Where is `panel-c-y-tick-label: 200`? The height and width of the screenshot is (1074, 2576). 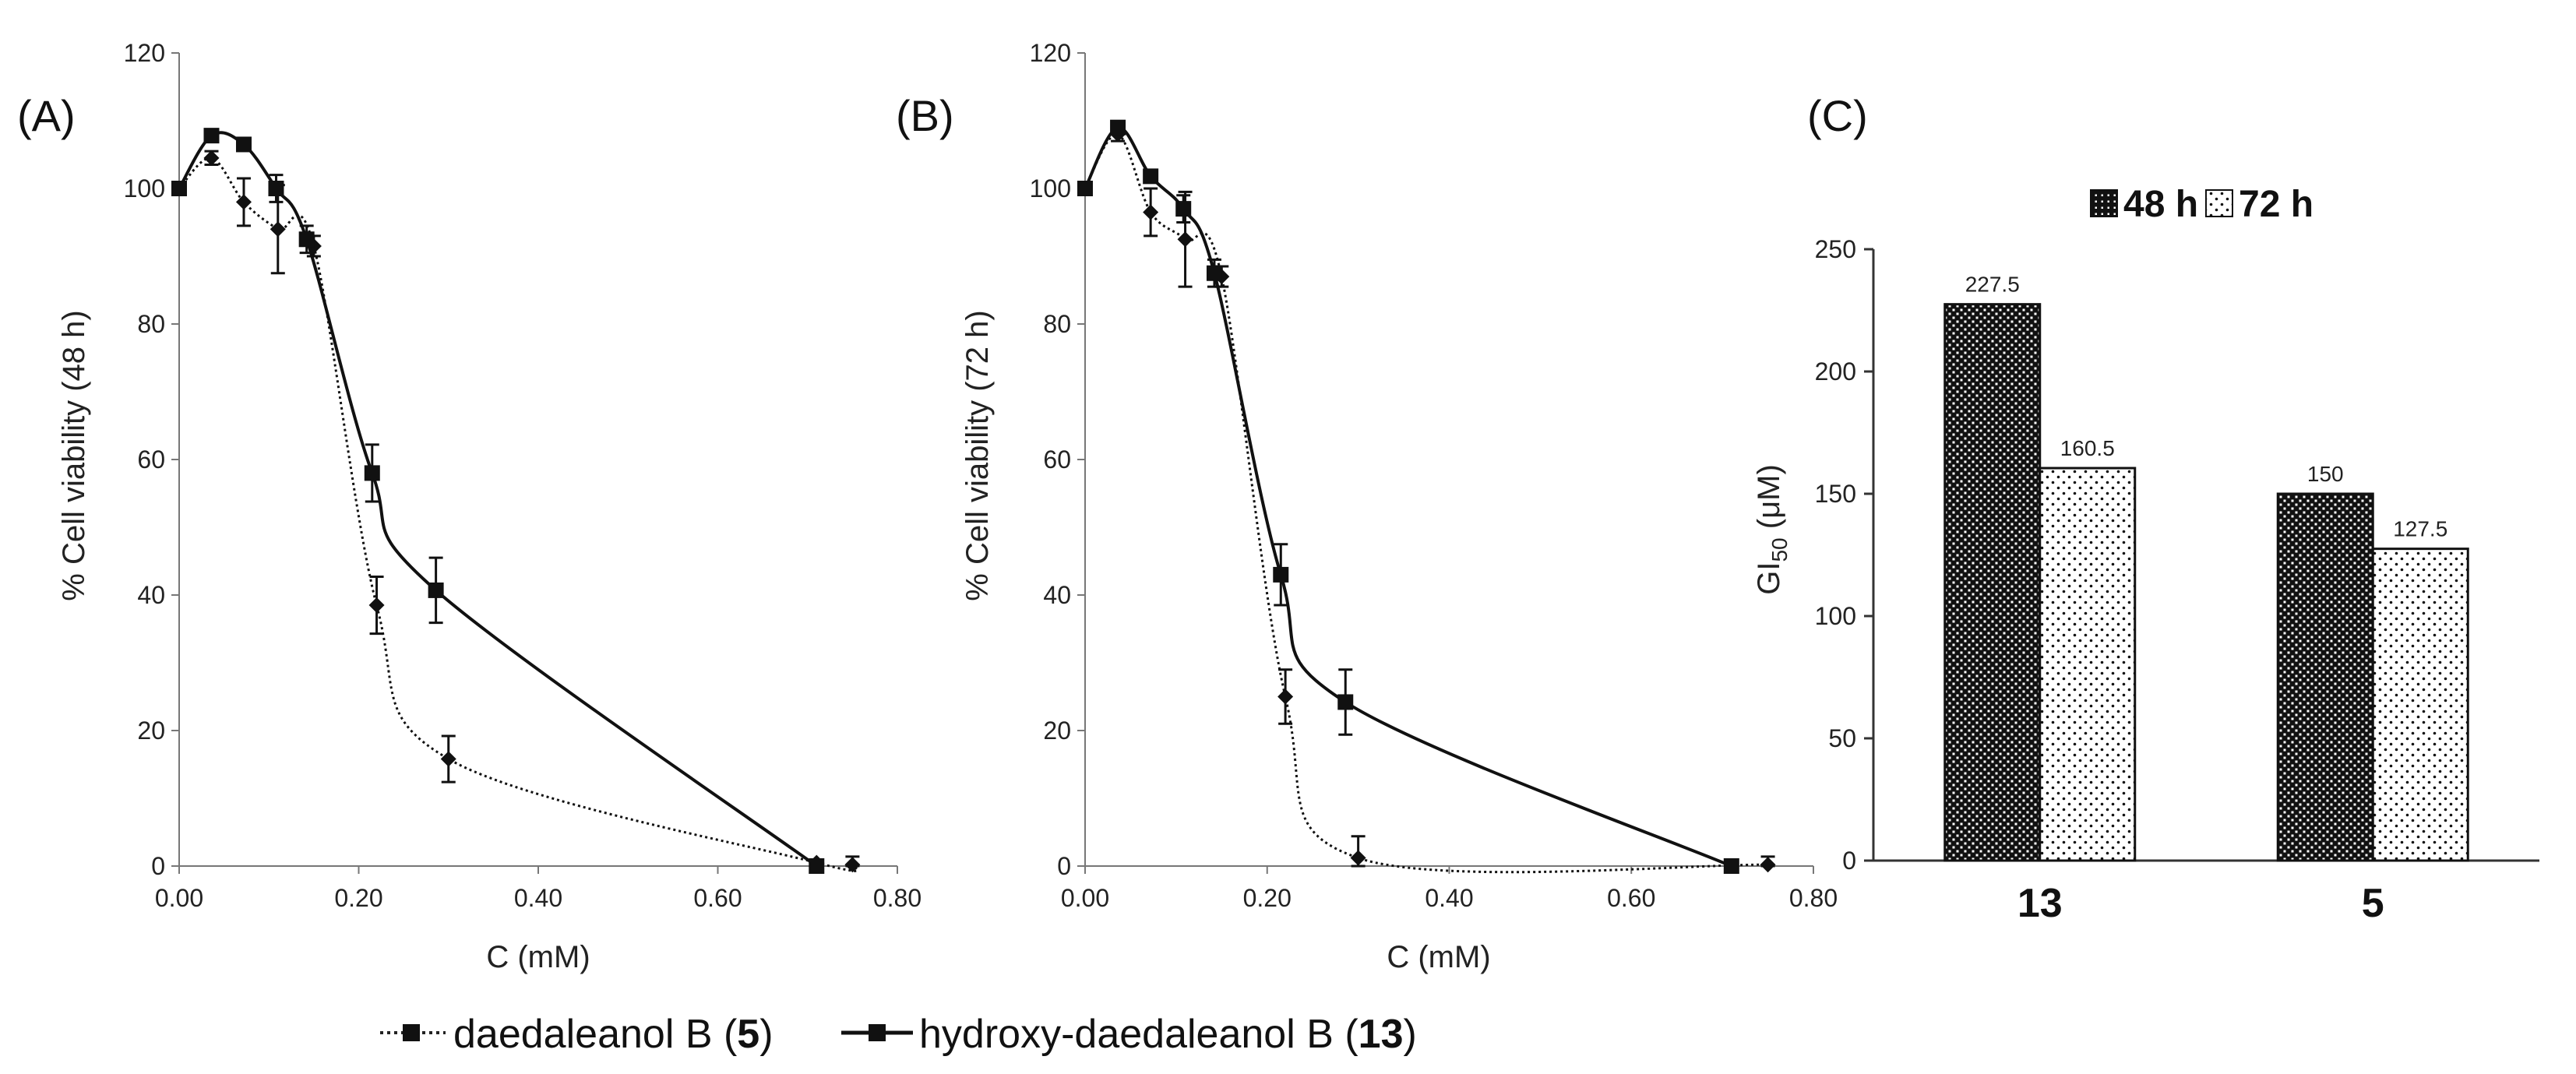 panel-c-y-tick-label: 200 is located at coordinates (1836, 371).